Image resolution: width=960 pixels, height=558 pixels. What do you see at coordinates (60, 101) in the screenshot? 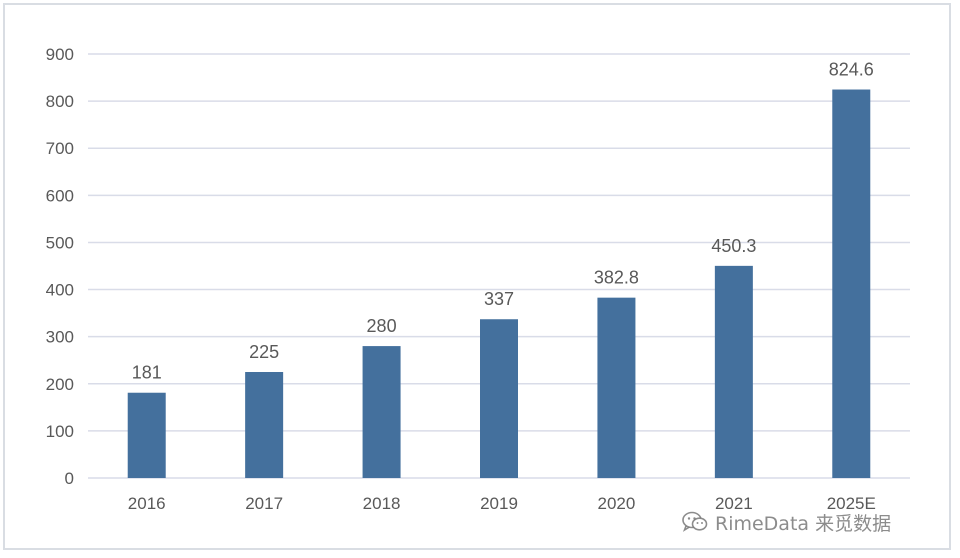
I see `y-tick-label: 800` at bounding box center [60, 101].